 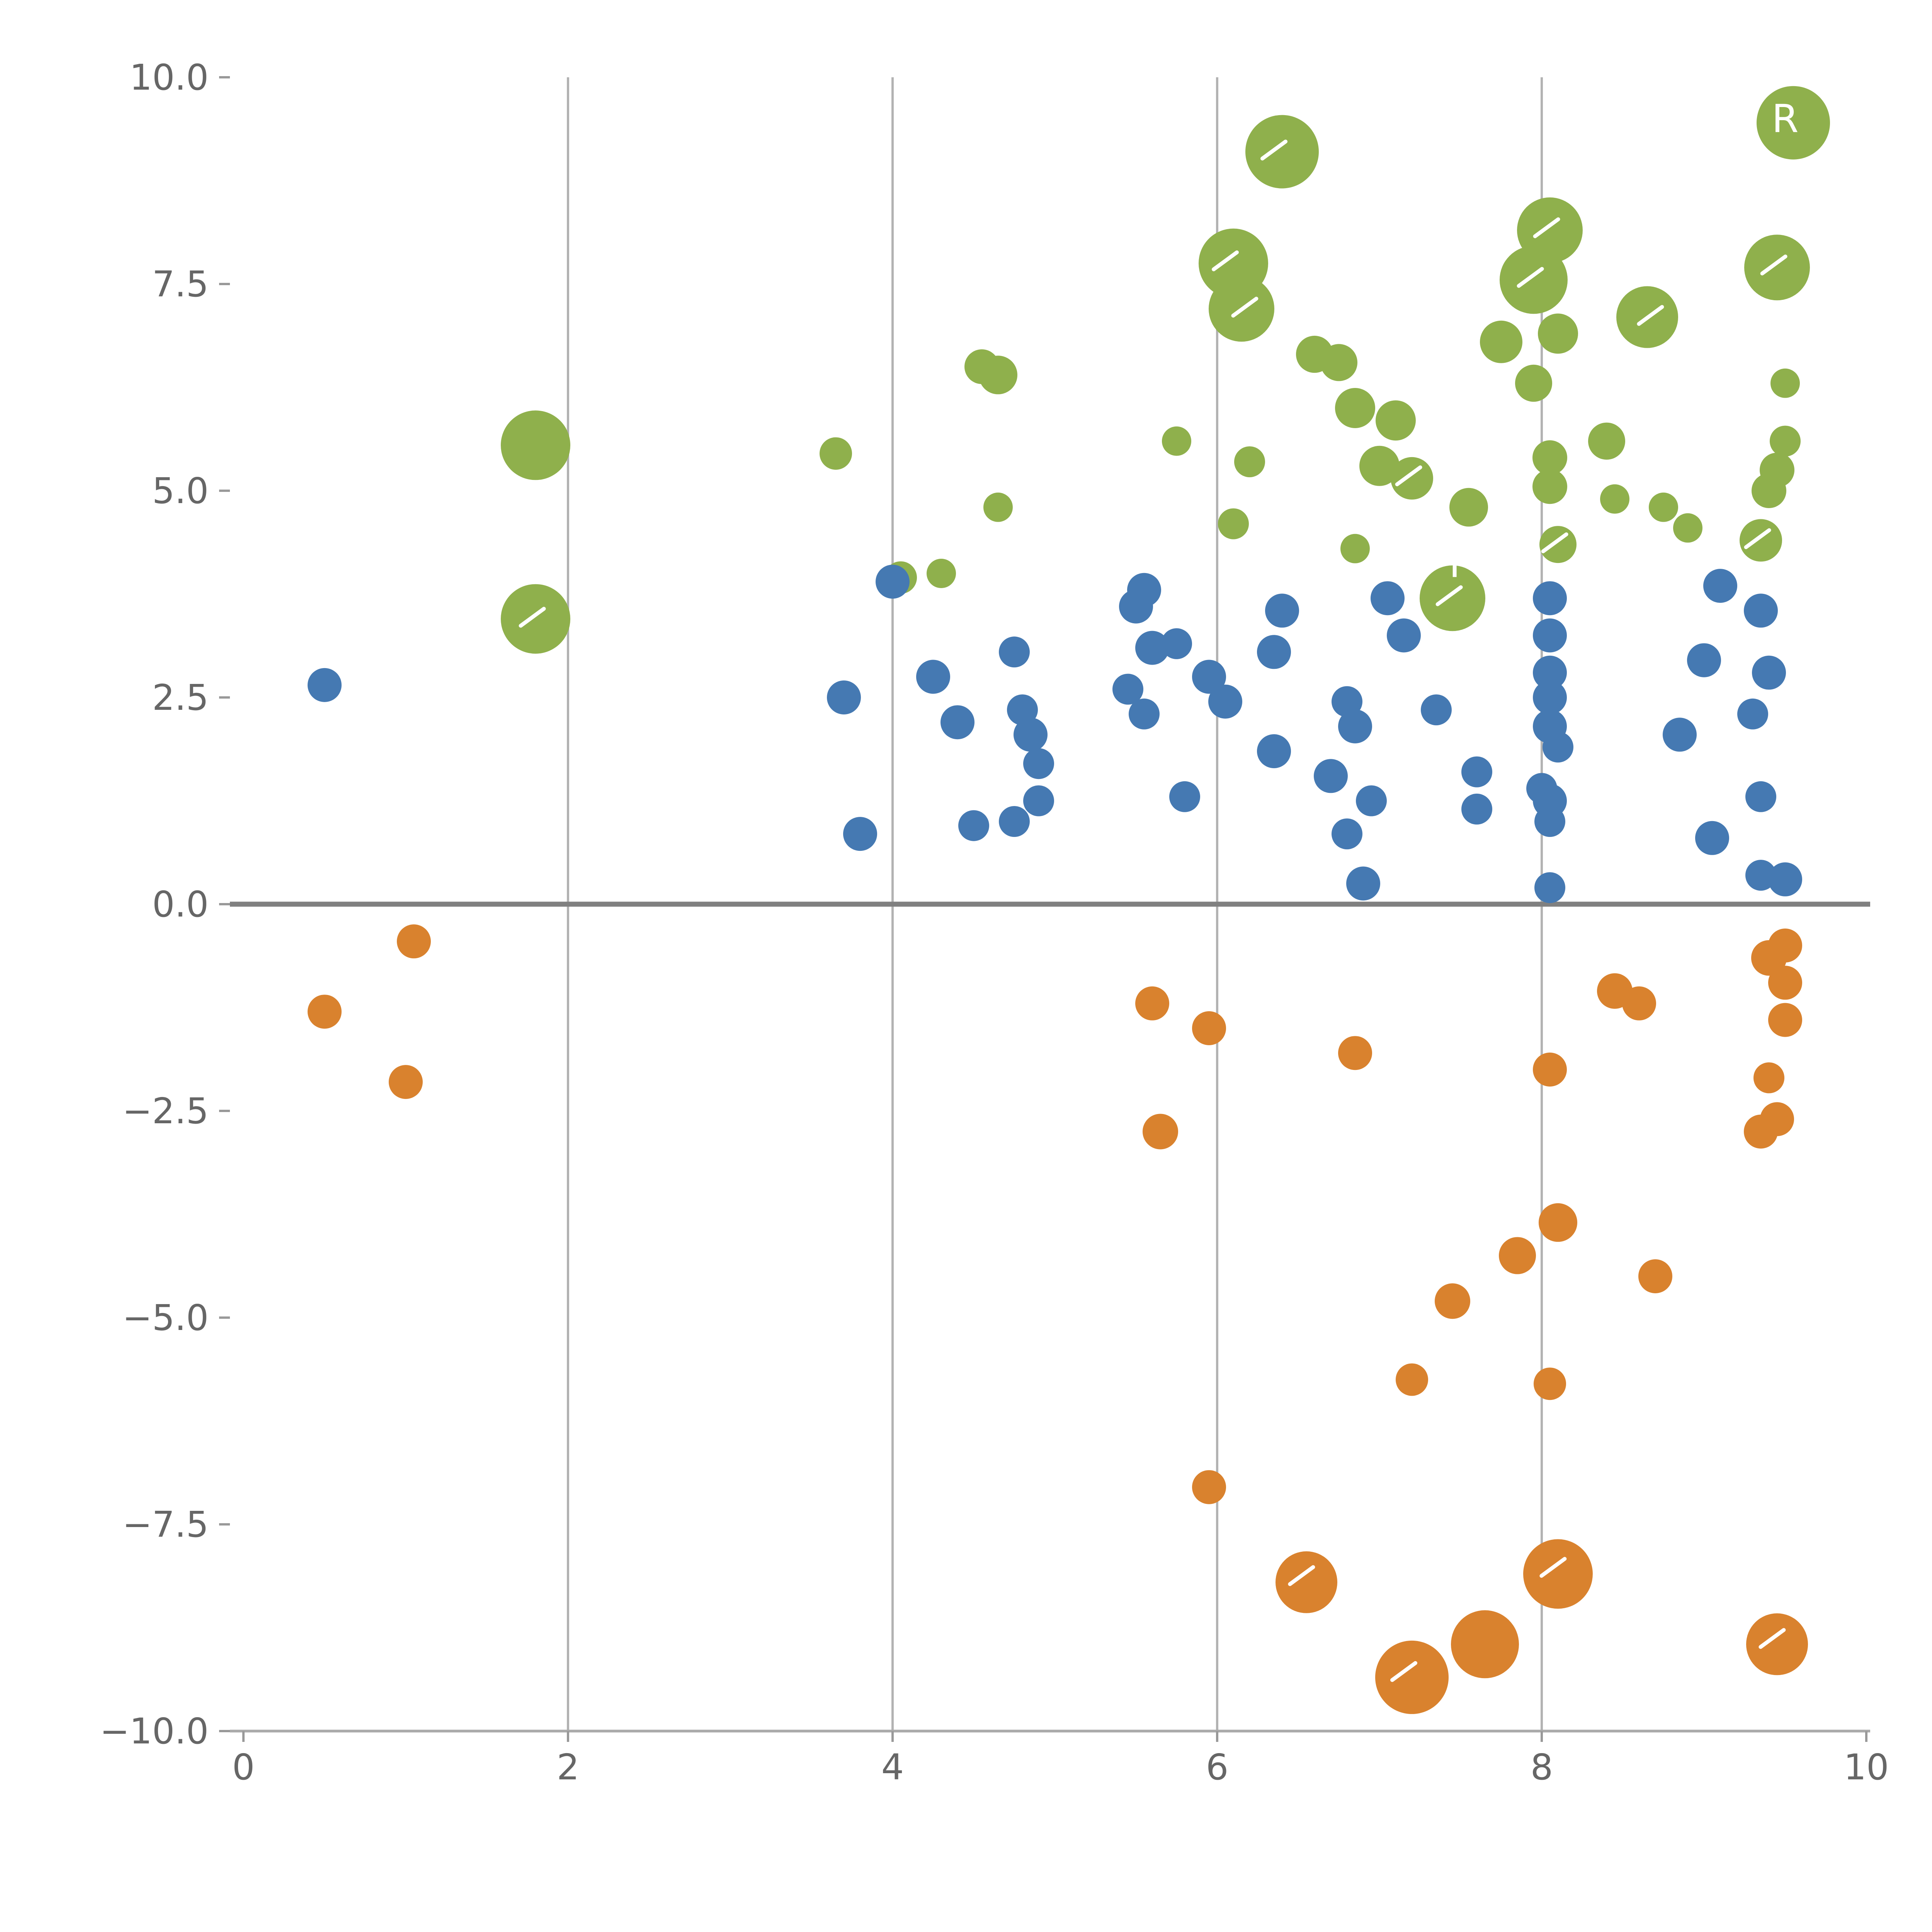 I want to click on y-axis-tick-label: 2.5, so click(x=181, y=698).